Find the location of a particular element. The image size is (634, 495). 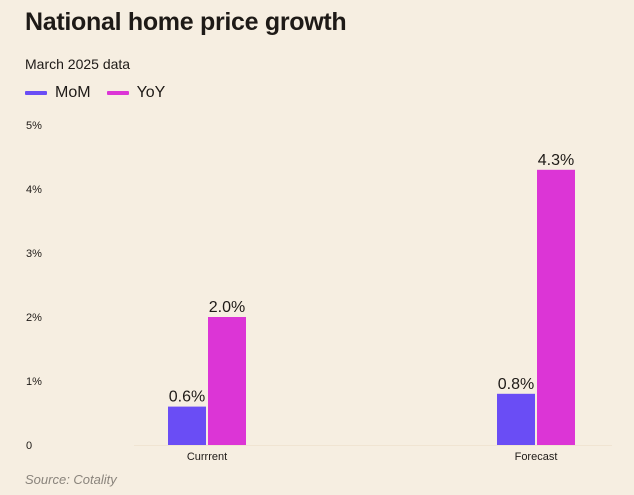

y-tick-label: 0 is located at coordinates (29, 446).